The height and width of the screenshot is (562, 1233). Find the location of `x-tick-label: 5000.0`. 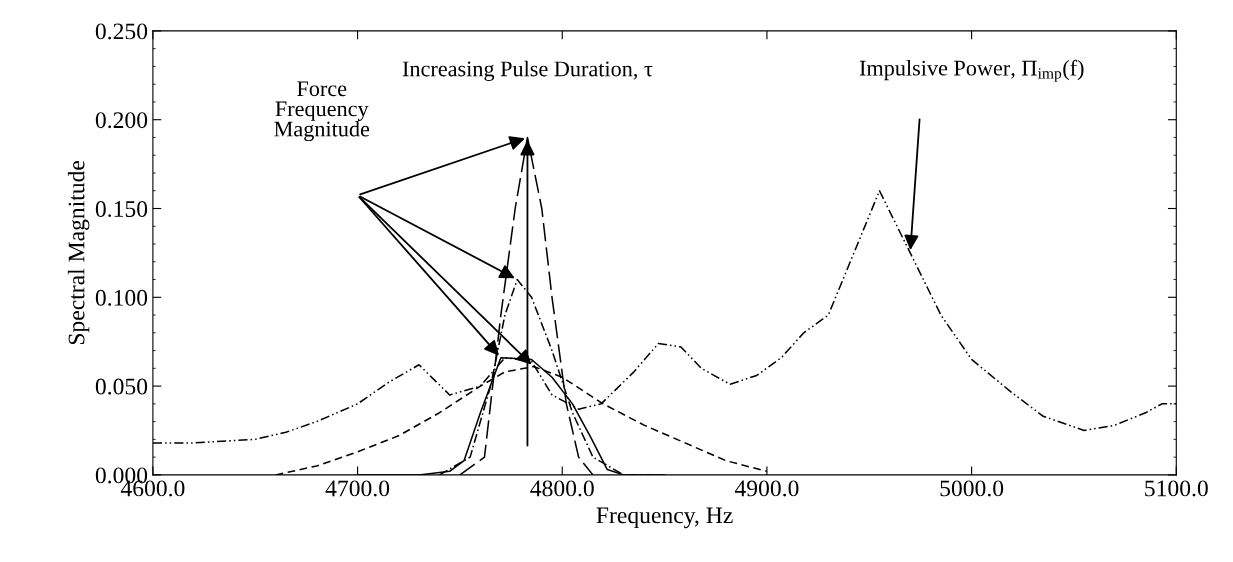

x-tick-label: 5000.0 is located at coordinates (972, 488).